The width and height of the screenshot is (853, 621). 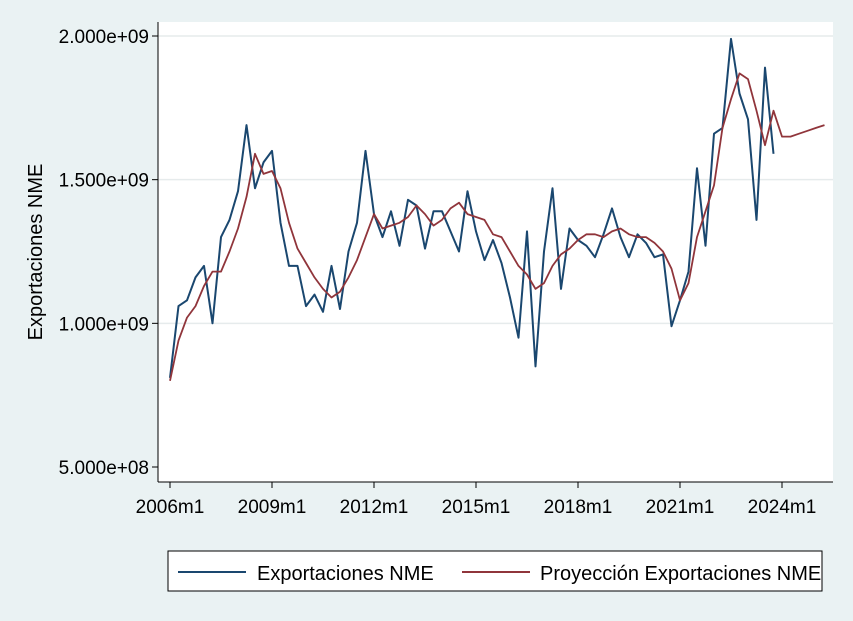 What do you see at coordinates (345, 574) in the screenshot?
I see `legend-label-exportaciones: Exportaciones NME` at bounding box center [345, 574].